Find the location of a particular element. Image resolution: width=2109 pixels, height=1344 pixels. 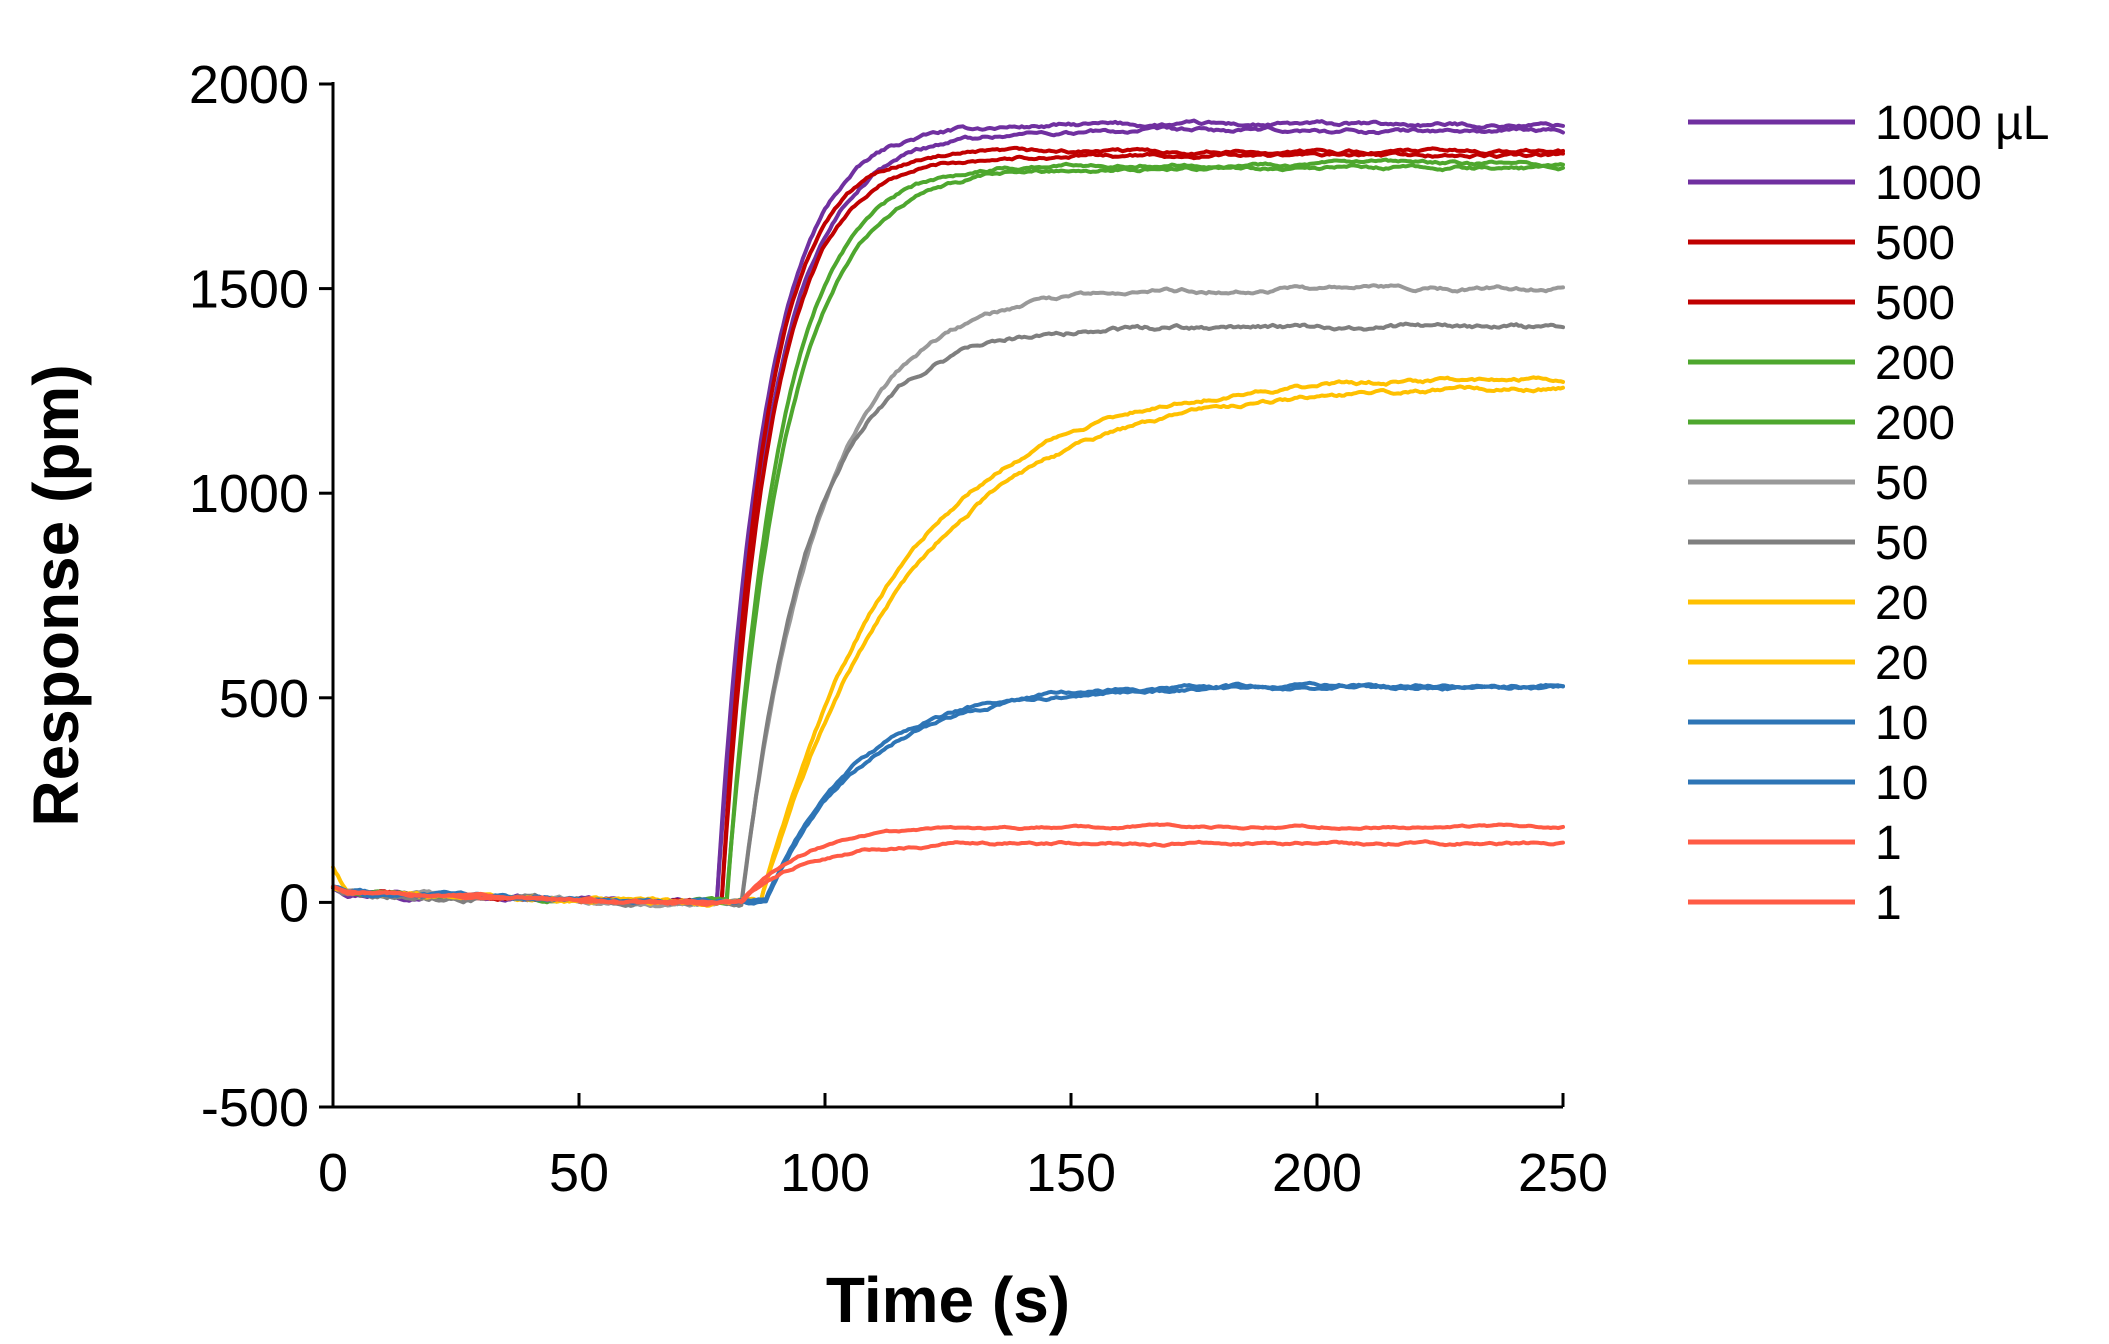

x-tick-label: 250 is located at coordinates (1563, 1173).